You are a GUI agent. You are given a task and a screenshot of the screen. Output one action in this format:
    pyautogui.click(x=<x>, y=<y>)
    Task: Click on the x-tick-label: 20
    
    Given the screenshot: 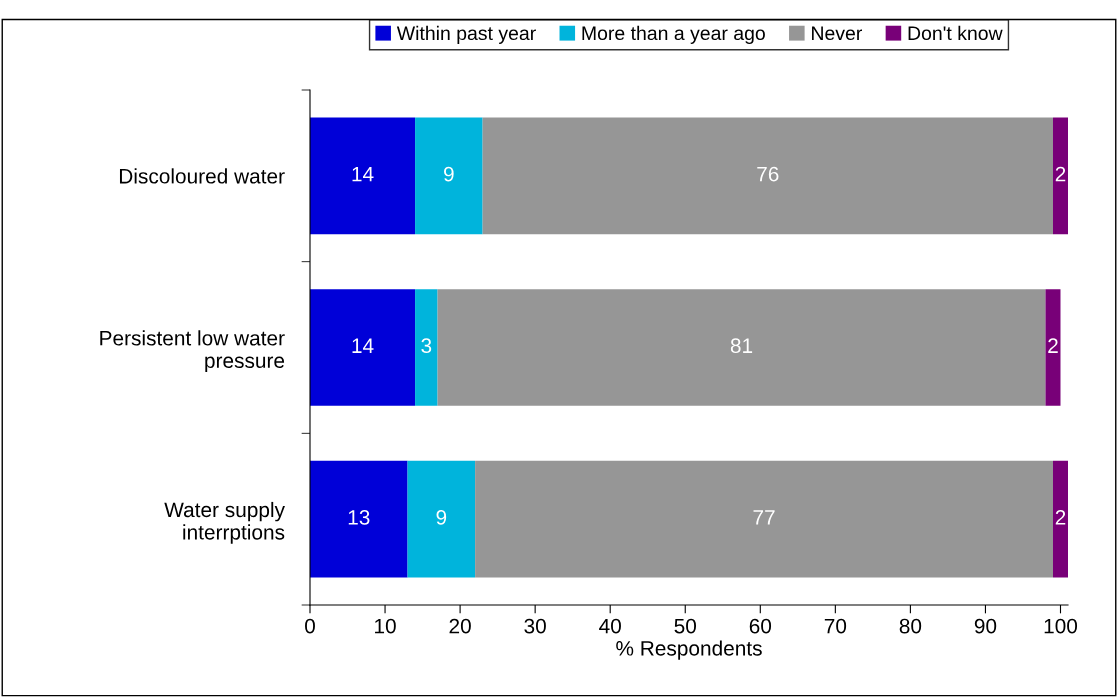 What is the action you would take?
    pyautogui.click(x=460, y=626)
    